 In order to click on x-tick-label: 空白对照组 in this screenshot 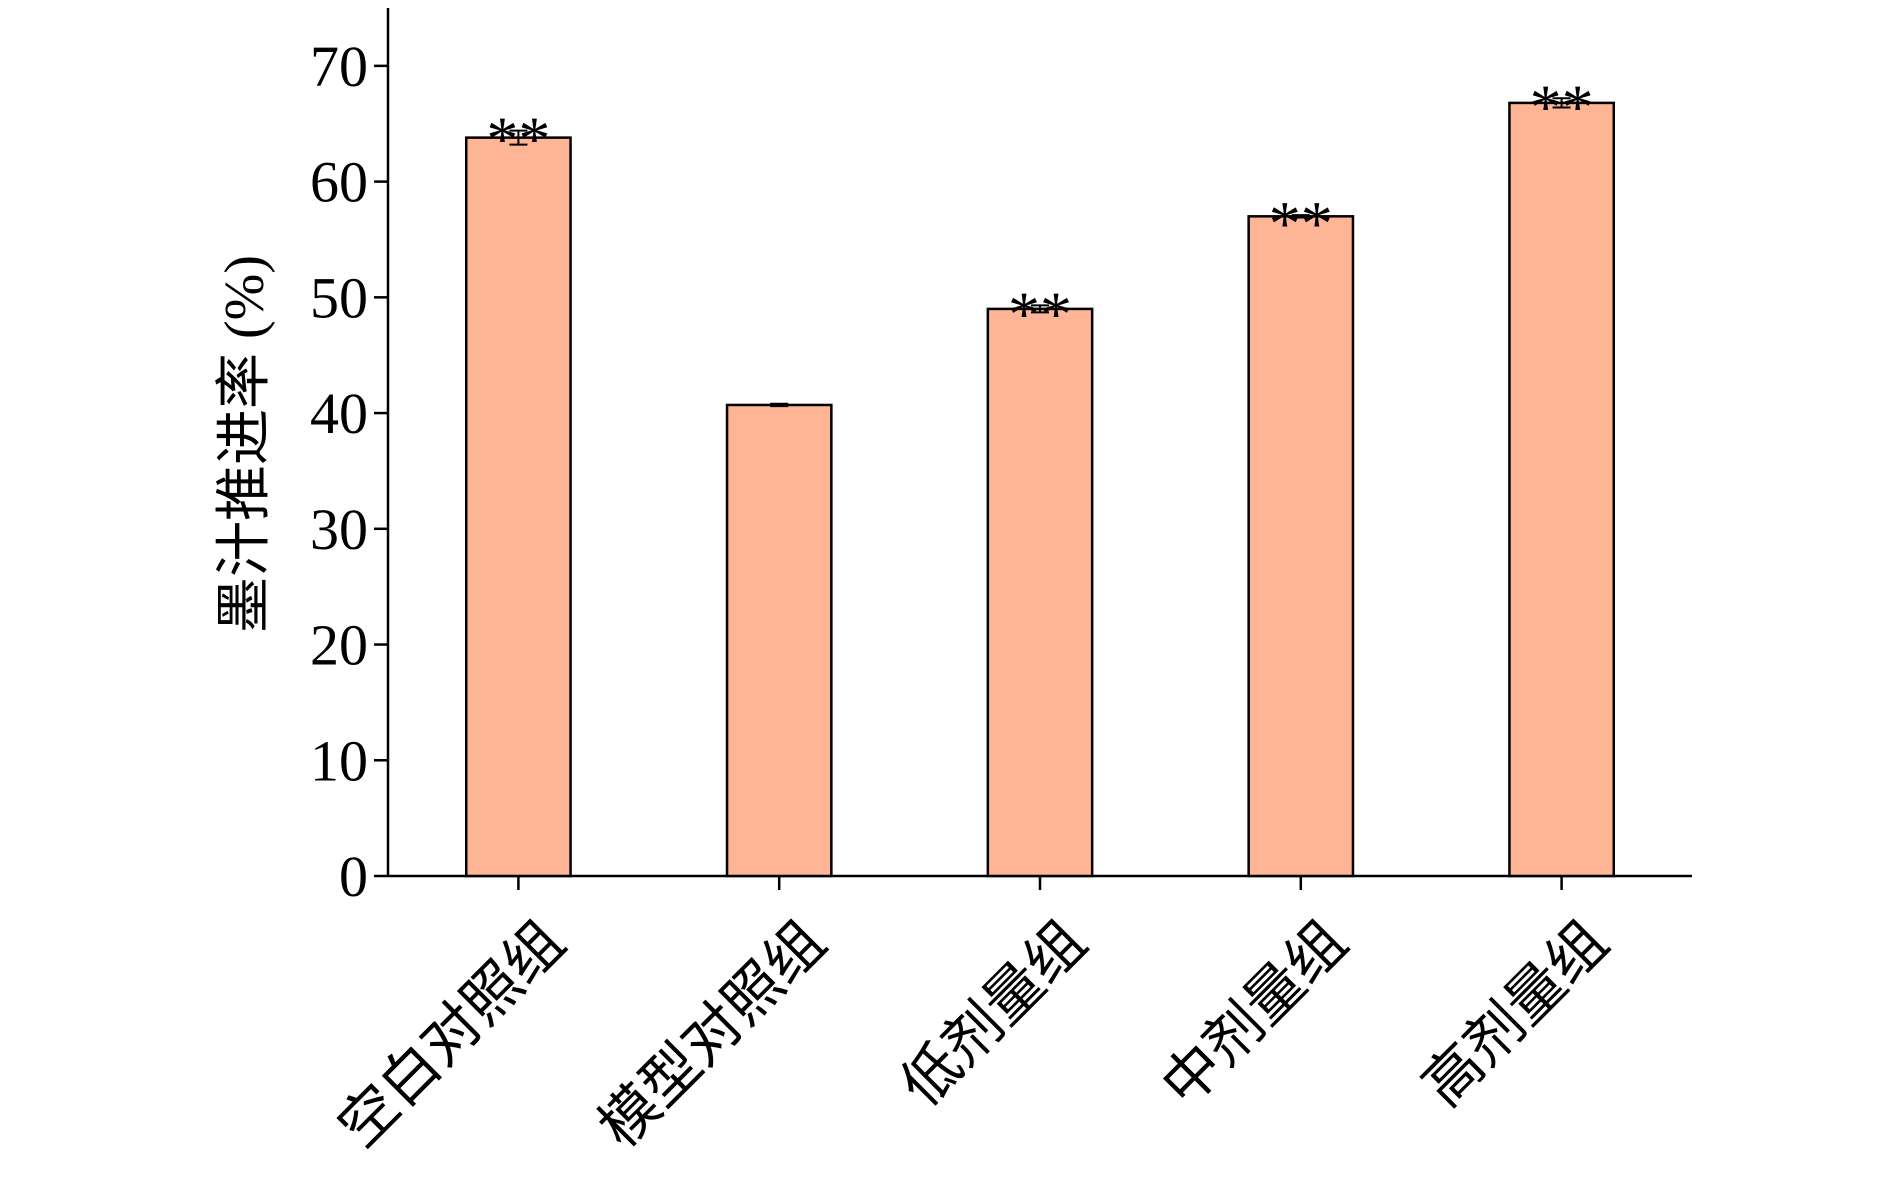, I will do `click(451, 1034)`.